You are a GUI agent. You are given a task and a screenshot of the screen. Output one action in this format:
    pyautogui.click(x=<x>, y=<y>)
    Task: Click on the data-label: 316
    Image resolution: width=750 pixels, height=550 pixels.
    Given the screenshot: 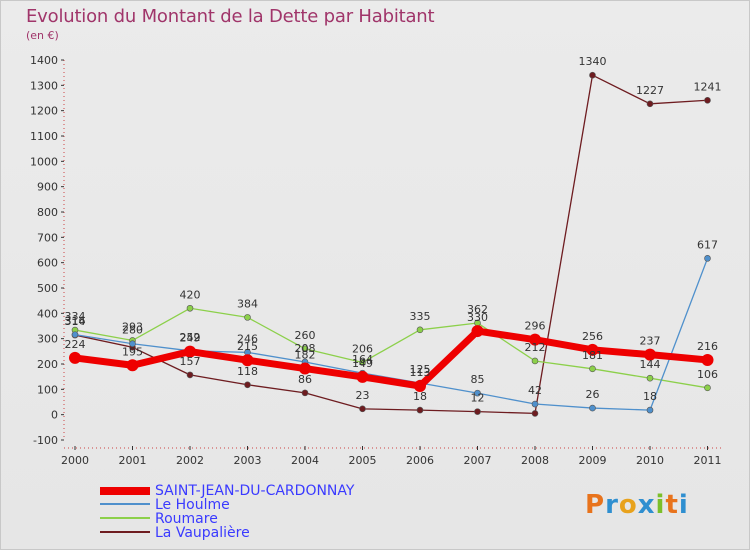 What is the action you would take?
    pyautogui.click(x=75, y=321)
    